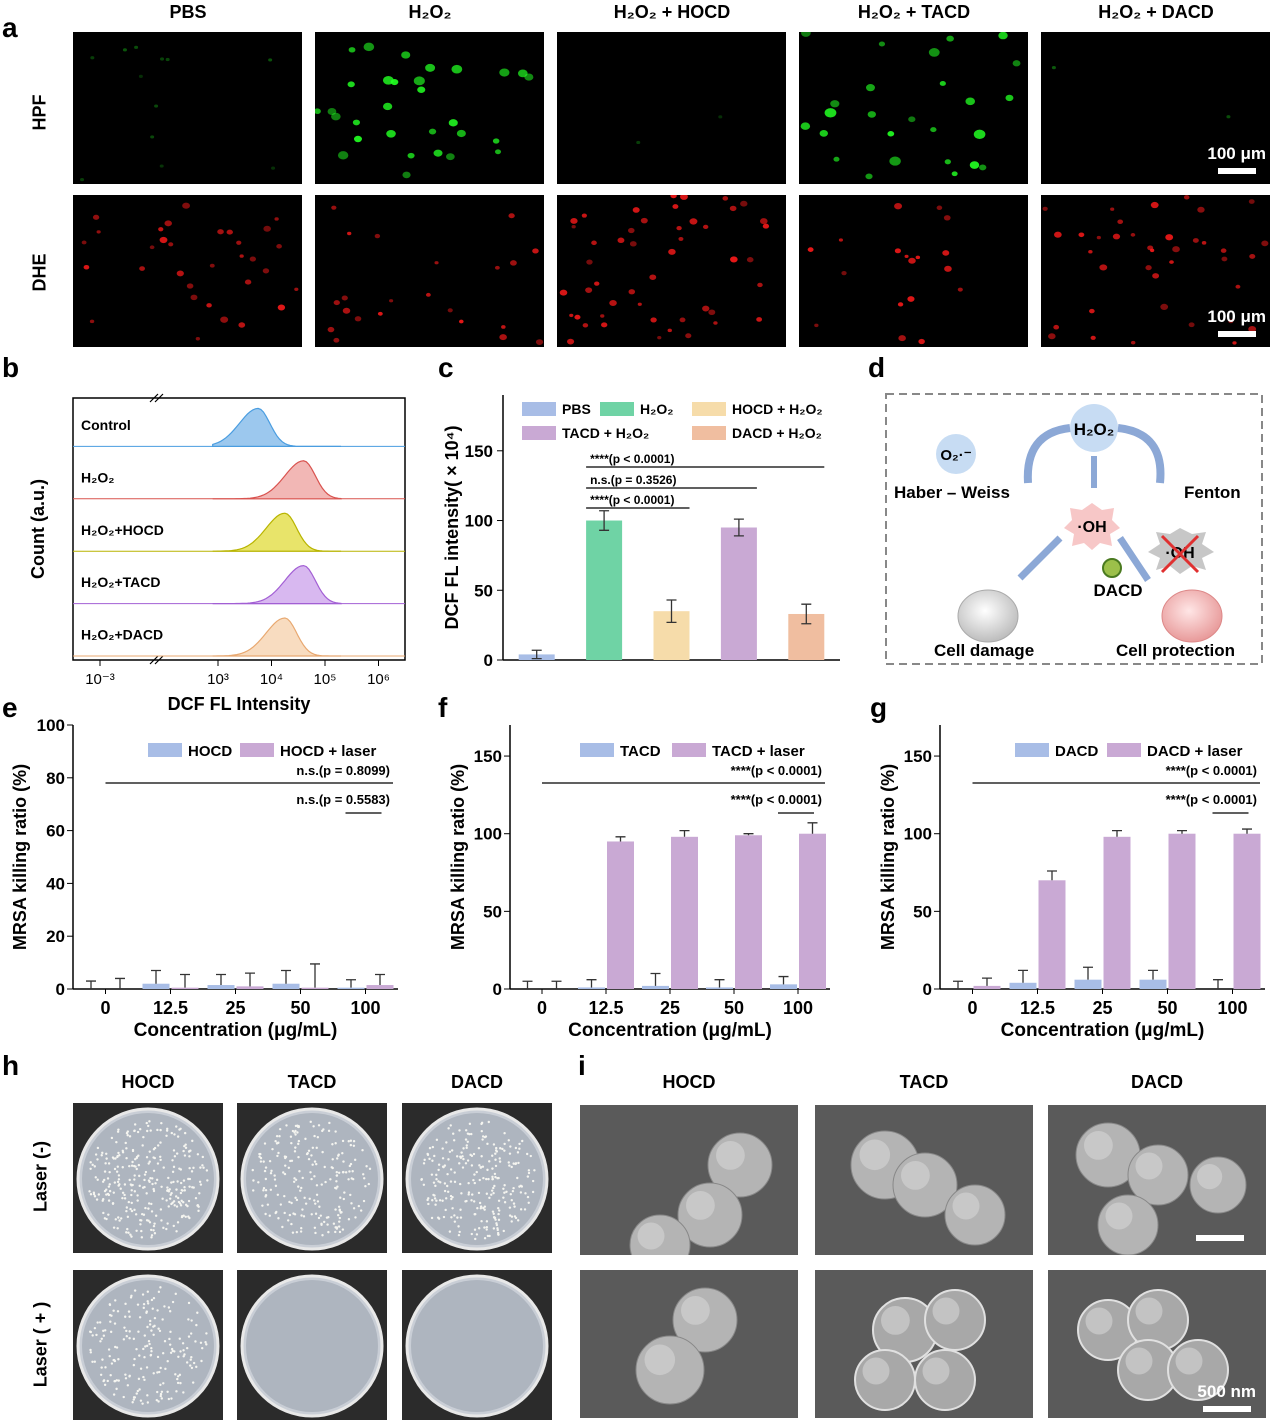  What do you see at coordinates (120, 582) in the screenshot?
I see `sample-label-3: H₂O₂+TACD` at bounding box center [120, 582].